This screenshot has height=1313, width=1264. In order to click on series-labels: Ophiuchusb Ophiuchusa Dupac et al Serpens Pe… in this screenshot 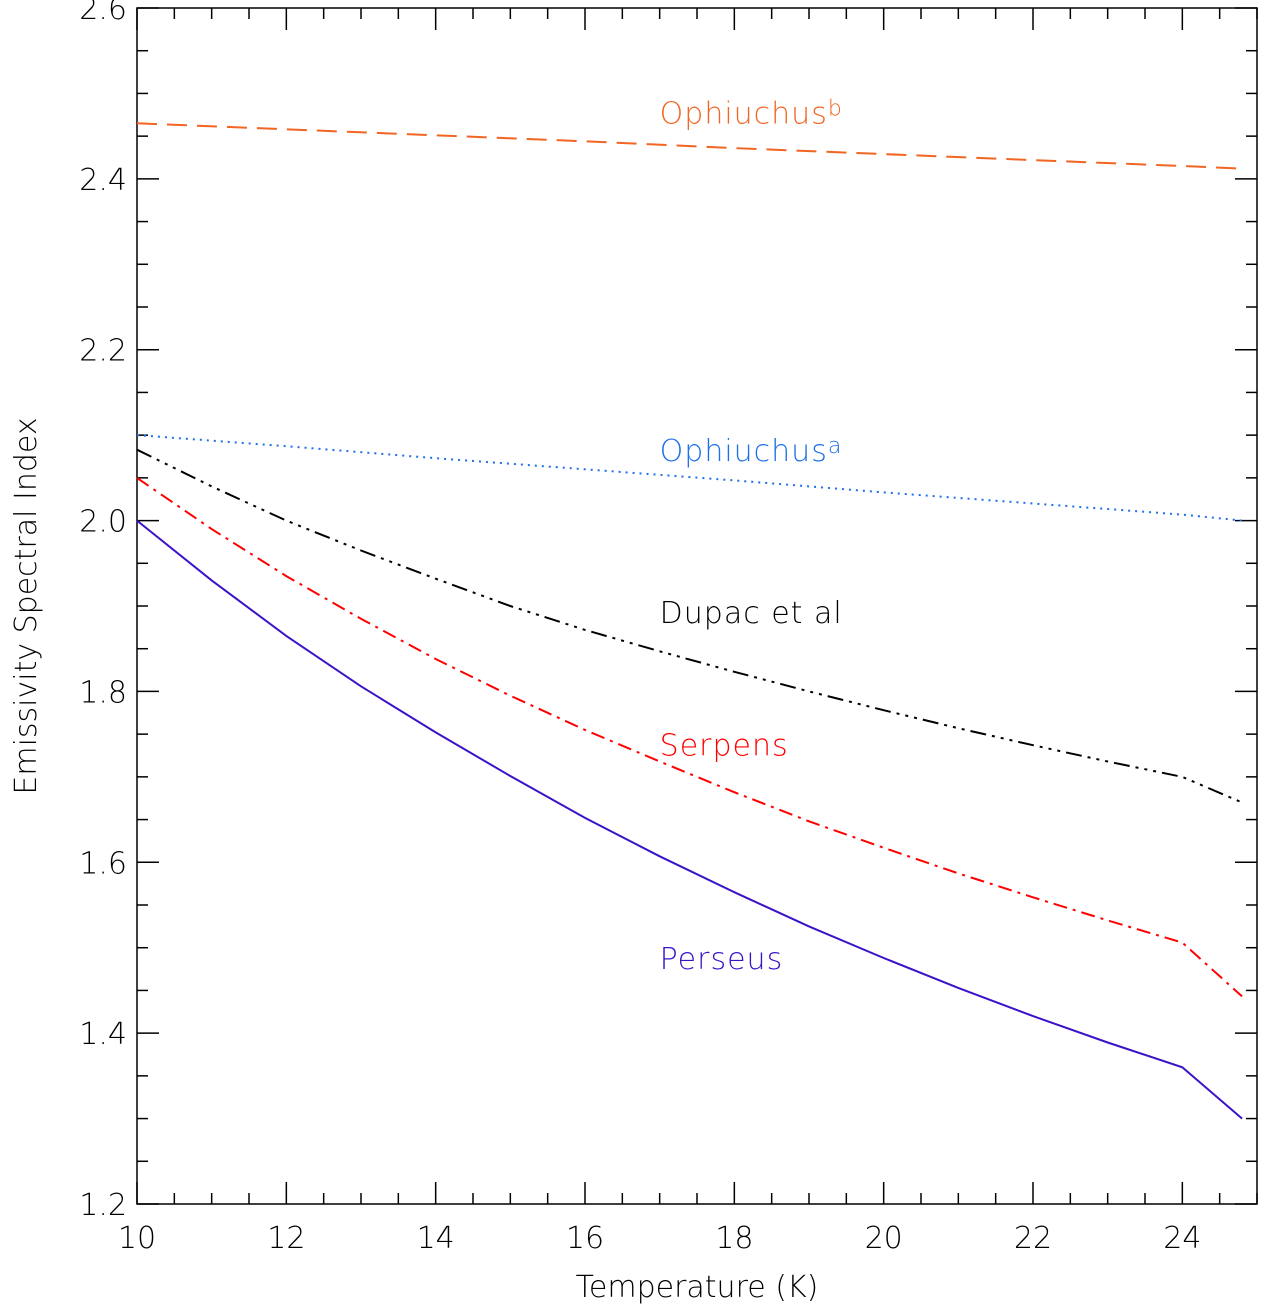, I will do `click(751, 536)`.